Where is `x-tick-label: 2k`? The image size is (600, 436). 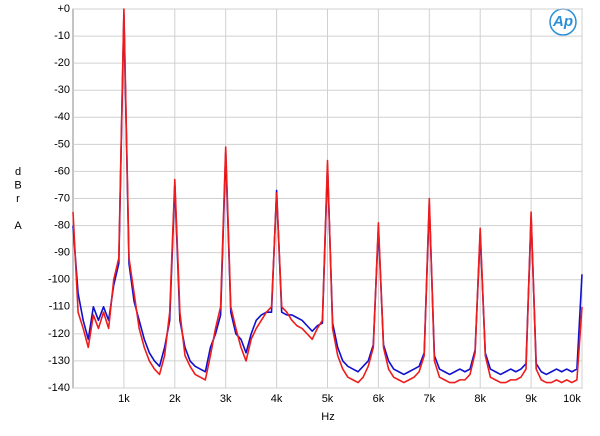
x-tick-label: 2k is located at coordinates (175, 399).